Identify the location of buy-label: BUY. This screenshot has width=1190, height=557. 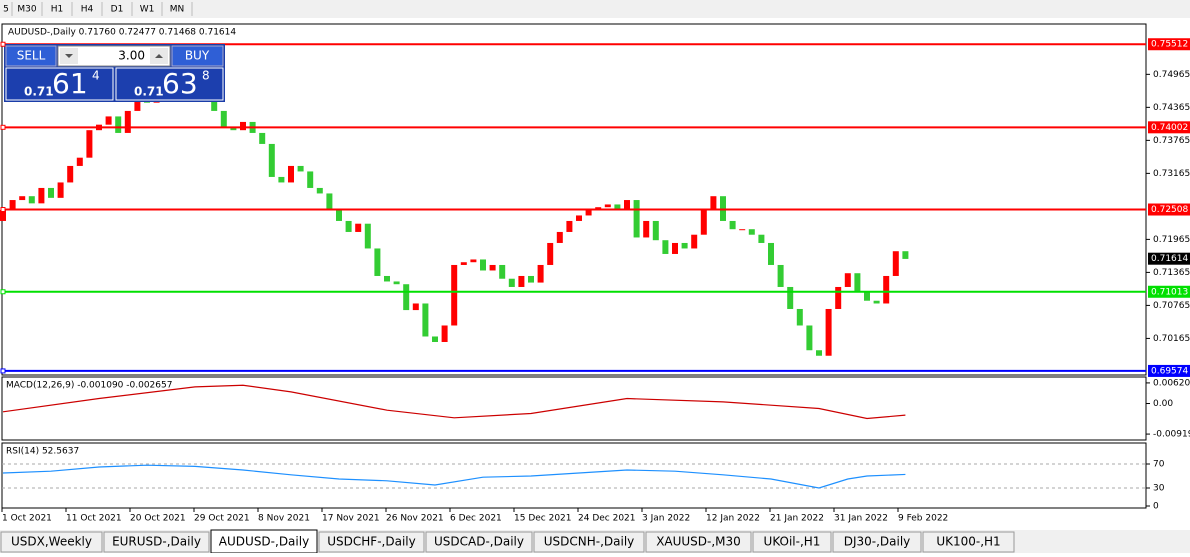
(197, 56).